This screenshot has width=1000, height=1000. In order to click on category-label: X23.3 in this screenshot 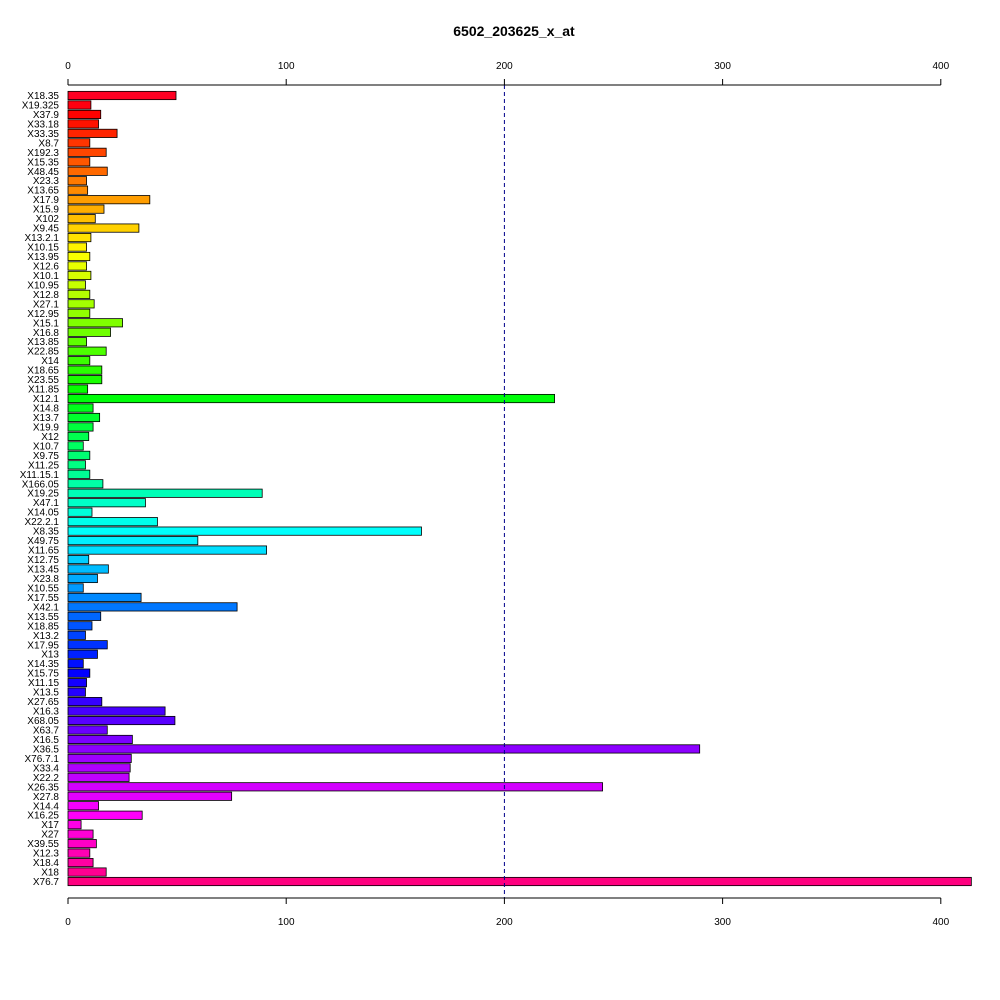, I will do `click(46, 181)`.